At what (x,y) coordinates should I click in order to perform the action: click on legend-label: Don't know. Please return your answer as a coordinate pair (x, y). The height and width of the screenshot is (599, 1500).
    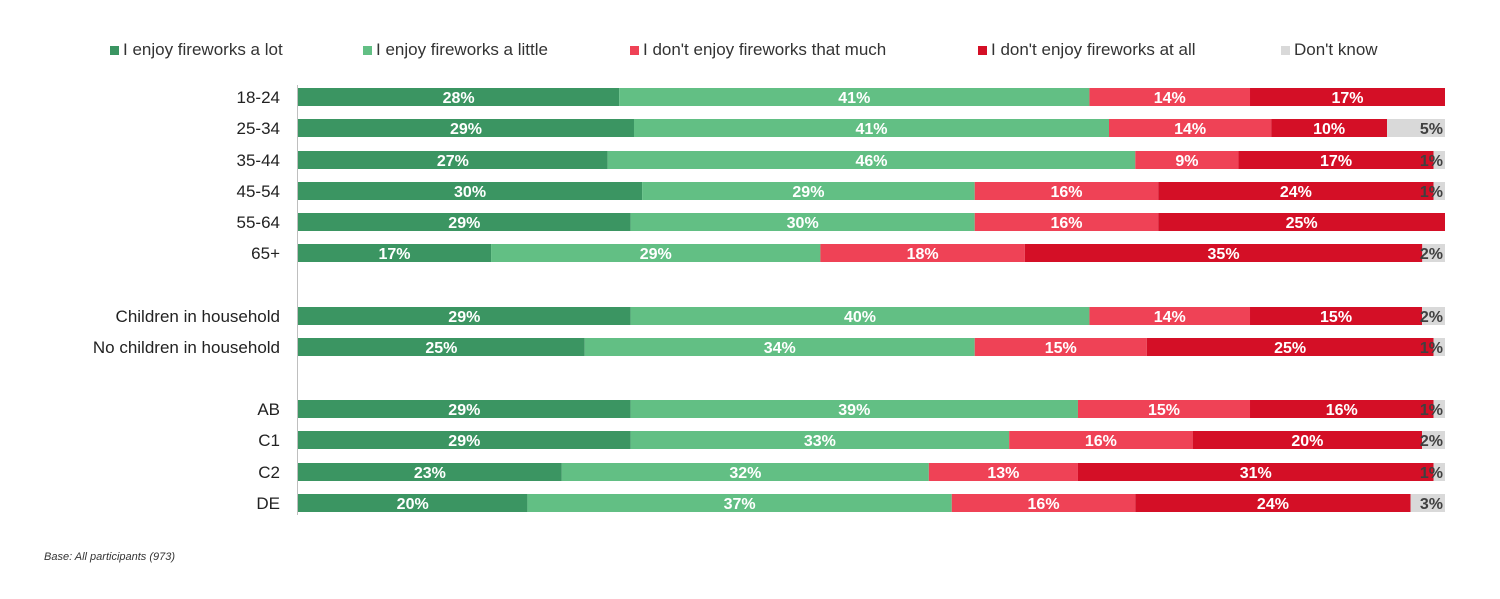
    Looking at the image, I should click on (1336, 49).